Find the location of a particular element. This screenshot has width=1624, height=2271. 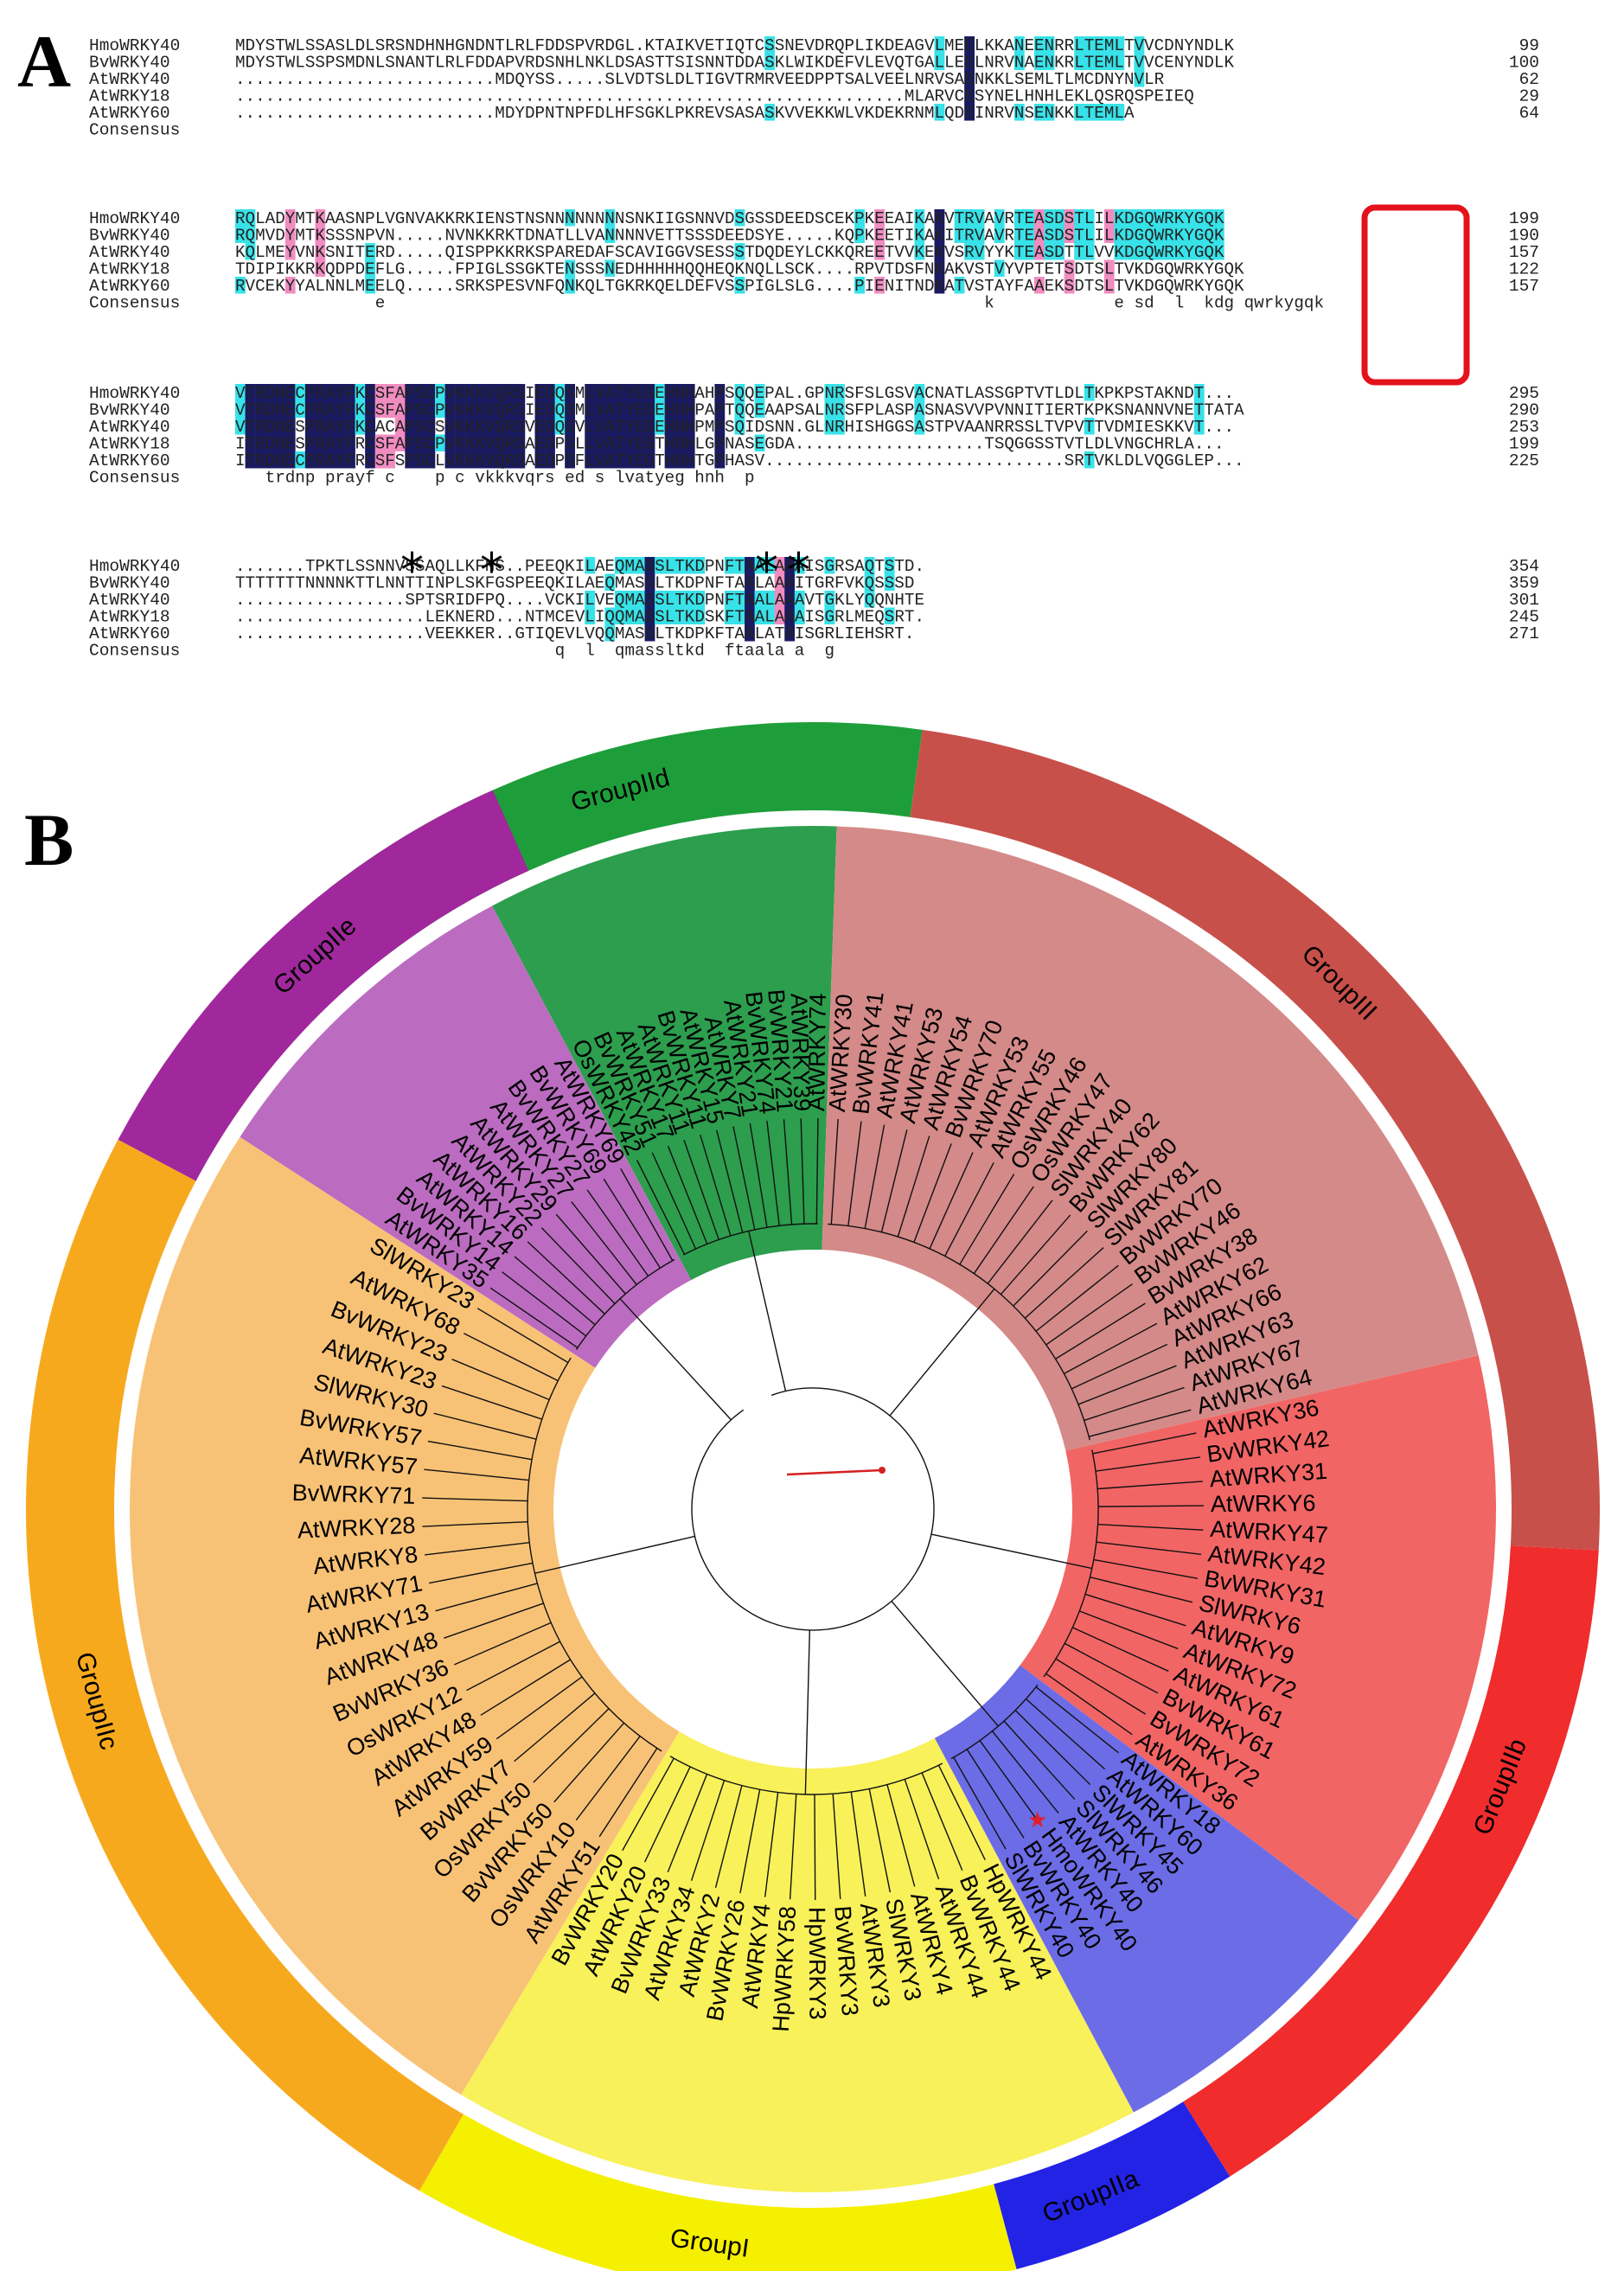

tree-leaf-label: AtWRKY6 is located at coordinates (1263, 1503).